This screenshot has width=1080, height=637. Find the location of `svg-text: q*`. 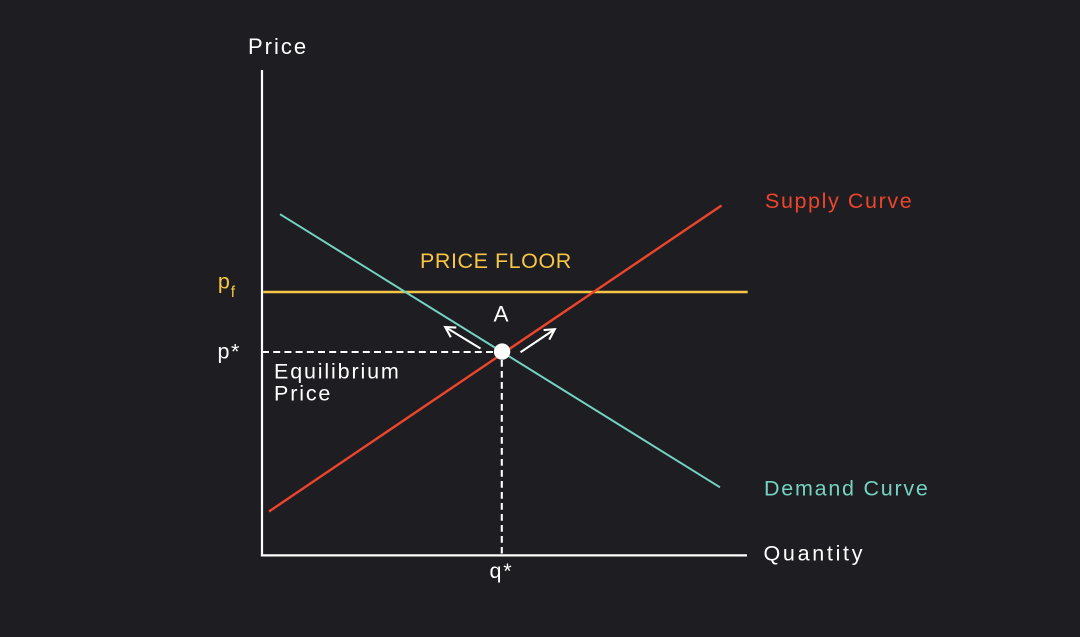

svg-text: q* is located at coordinates (502, 571).